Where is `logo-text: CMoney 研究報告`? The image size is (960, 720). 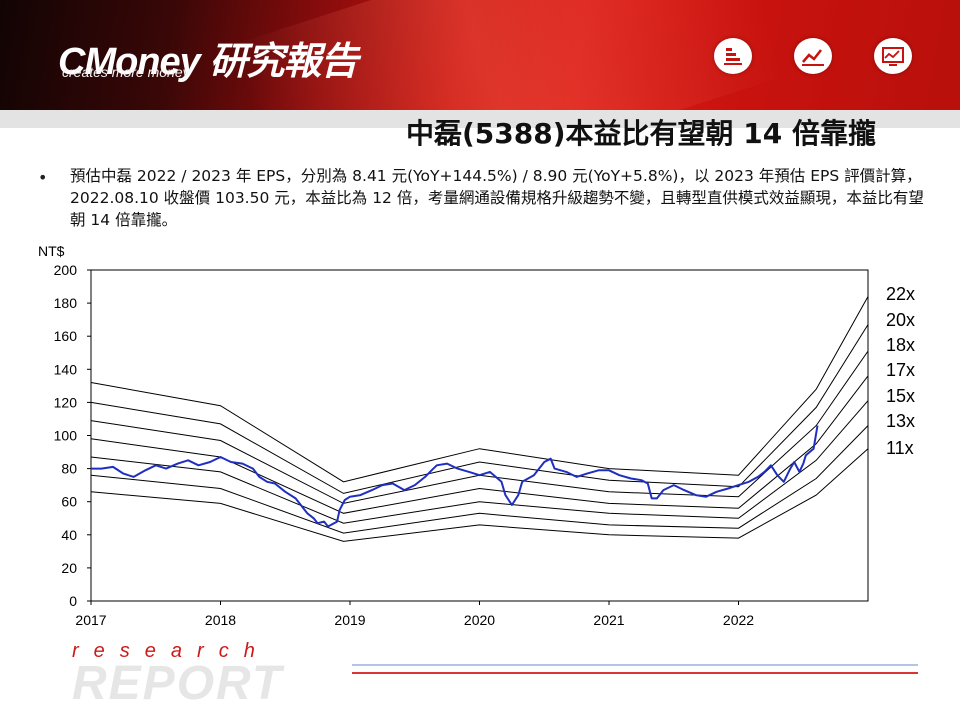
logo-text: CMoney 研究報告 is located at coordinates (208, 62).